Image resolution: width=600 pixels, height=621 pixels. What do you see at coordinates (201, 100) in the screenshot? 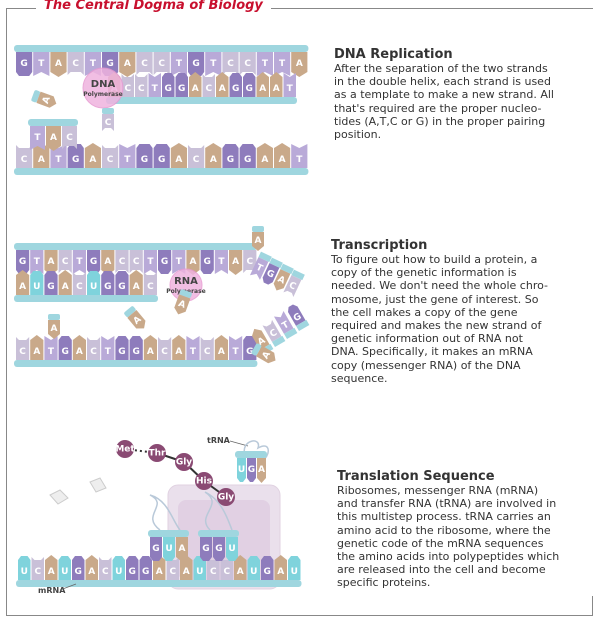
I see `replication-new-top-strand-backbone` at bounding box center [201, 100].